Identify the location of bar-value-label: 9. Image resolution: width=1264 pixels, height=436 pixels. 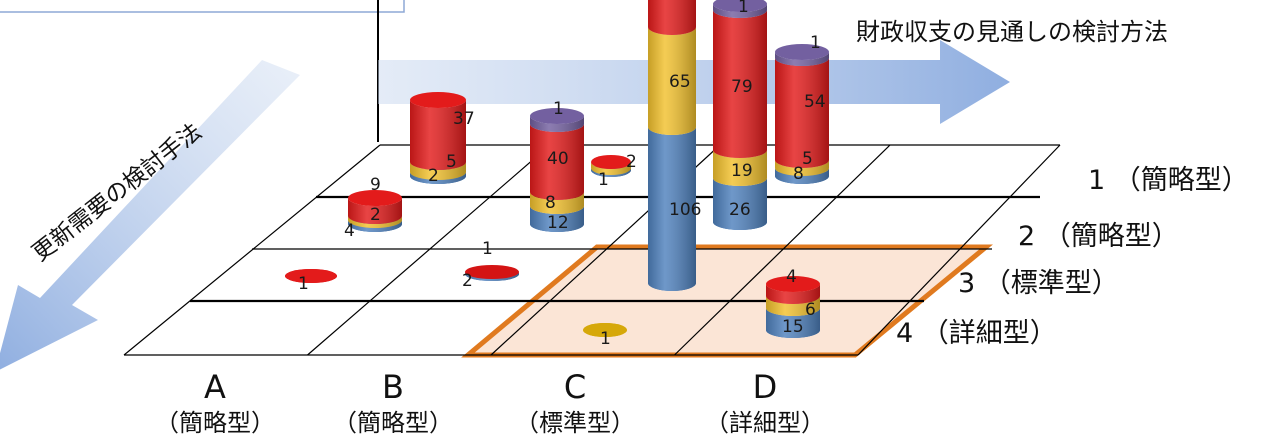
(375, 185).